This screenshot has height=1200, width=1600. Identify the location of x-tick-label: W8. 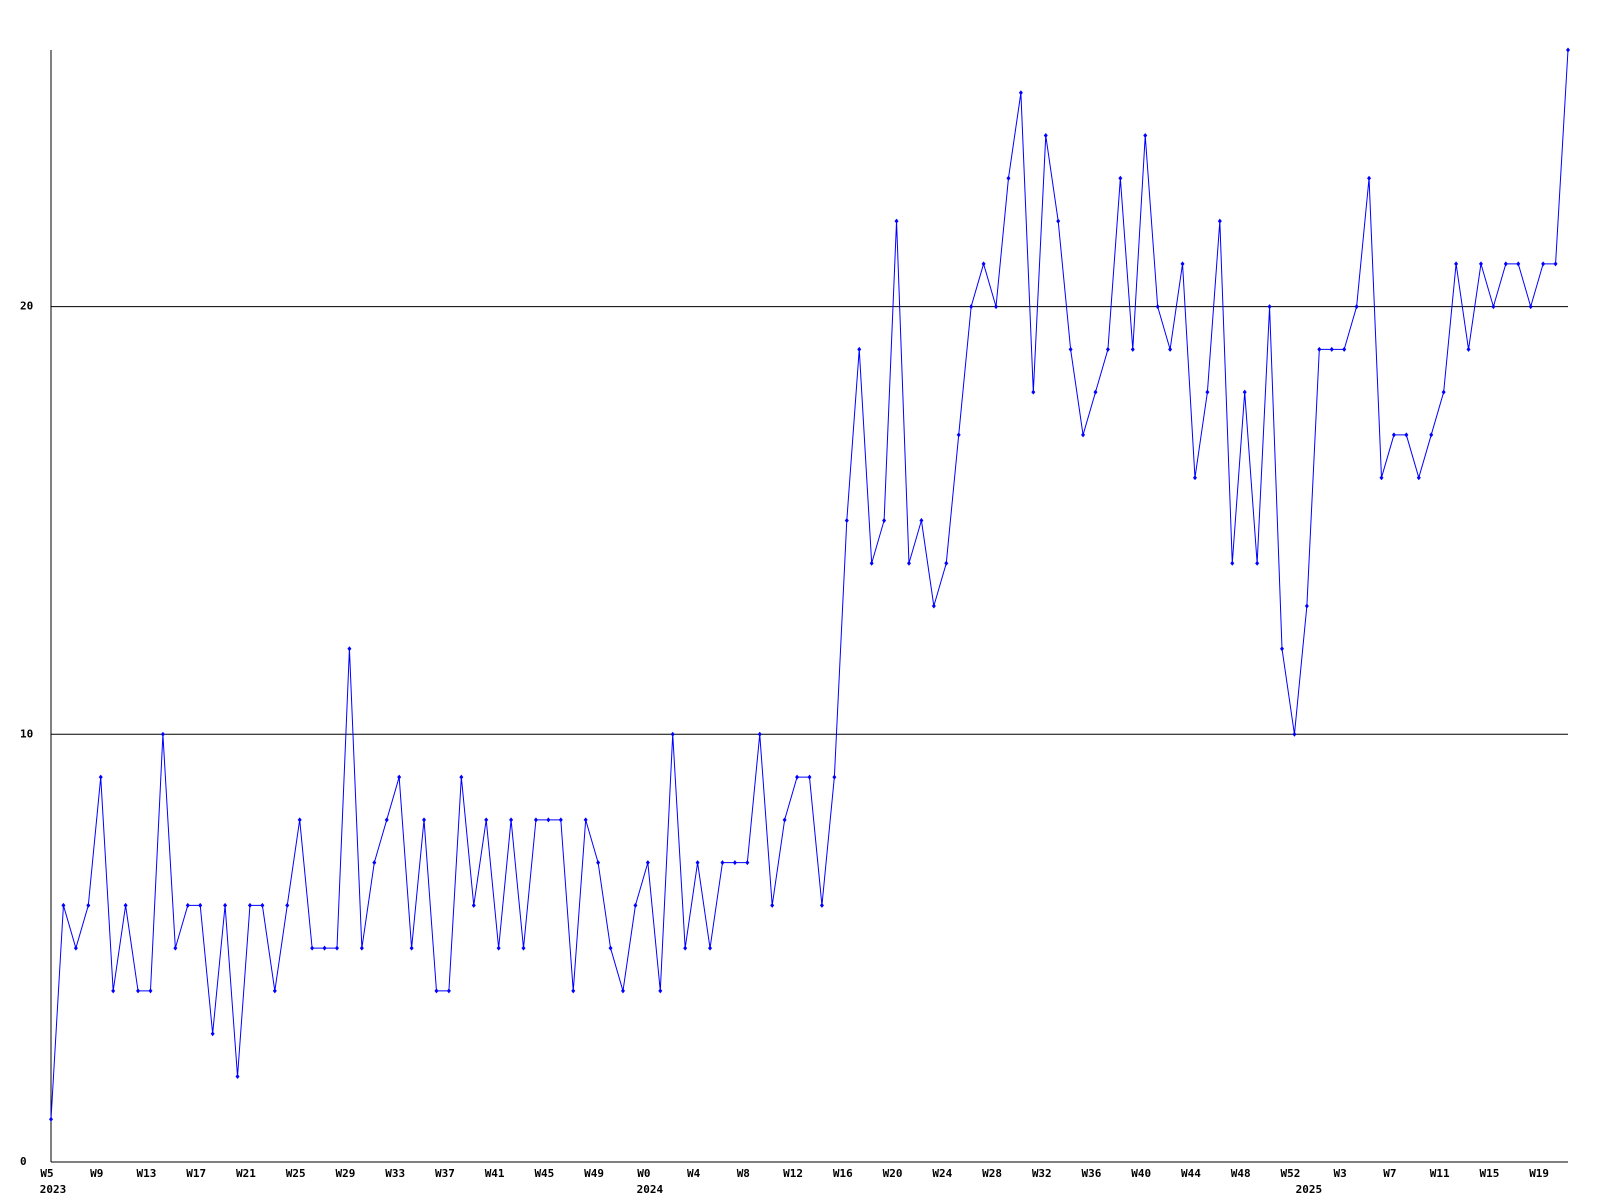
(743, 1173).